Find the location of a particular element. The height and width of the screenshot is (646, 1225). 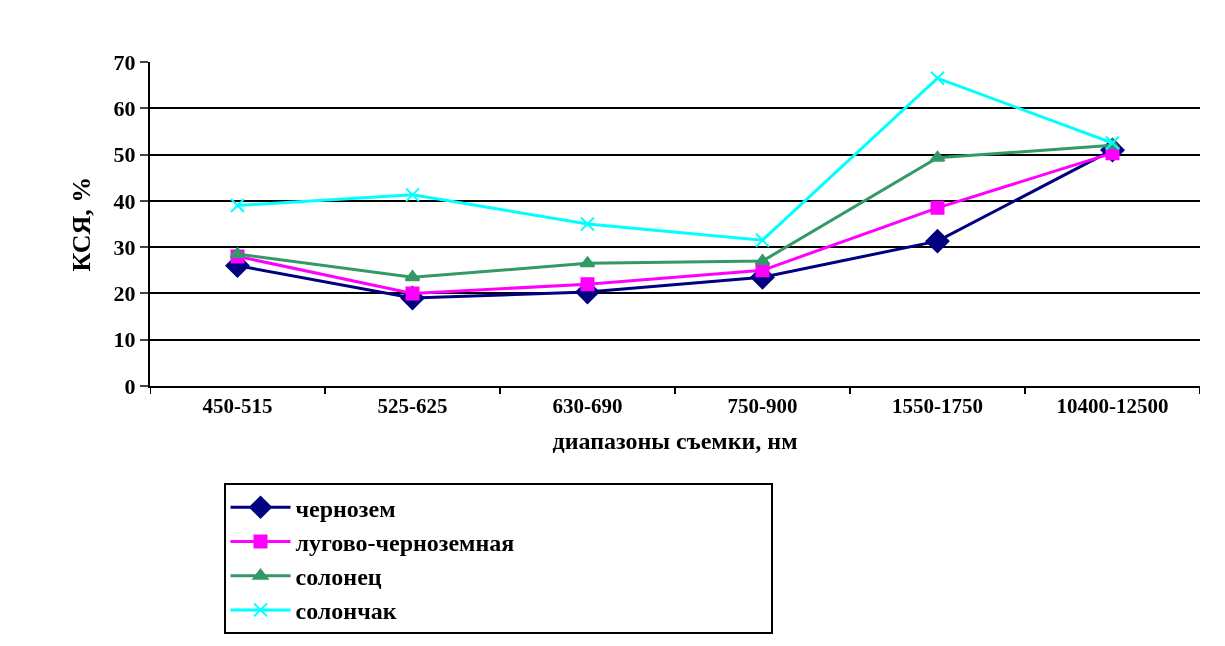

x-tick-label: 525-625 is located at coordinates (412, 406).